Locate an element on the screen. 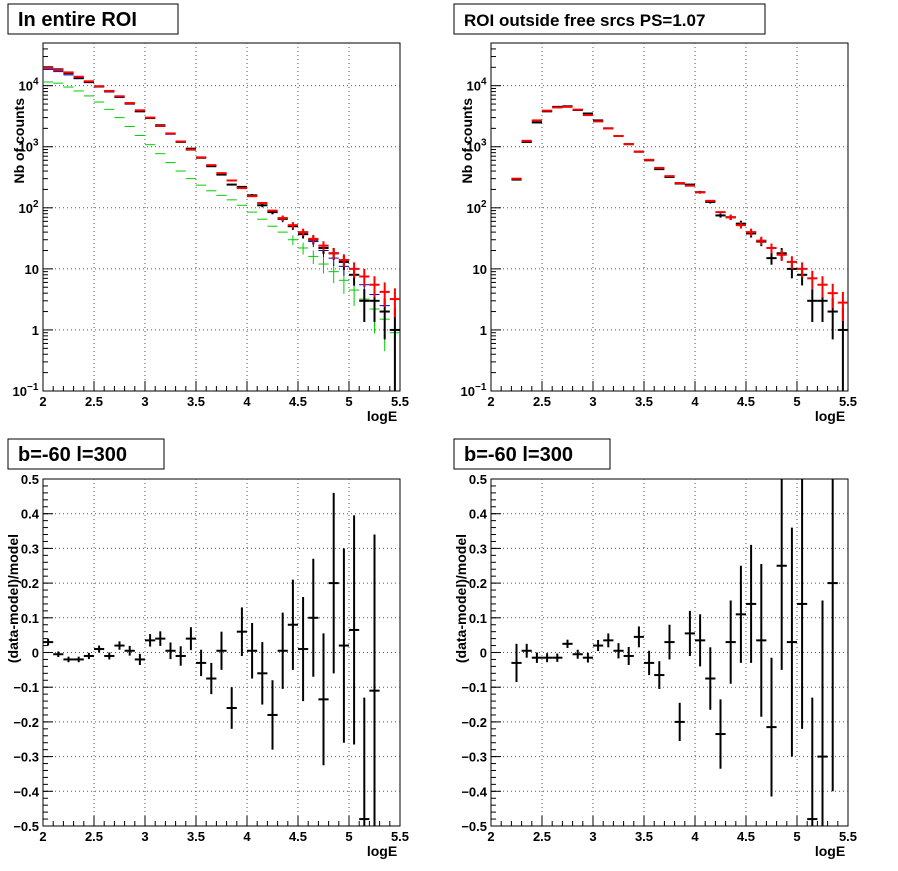 This screenshot has width=898, height=871. y-tick-label: −0.1 is located at coordinates (474, 687).